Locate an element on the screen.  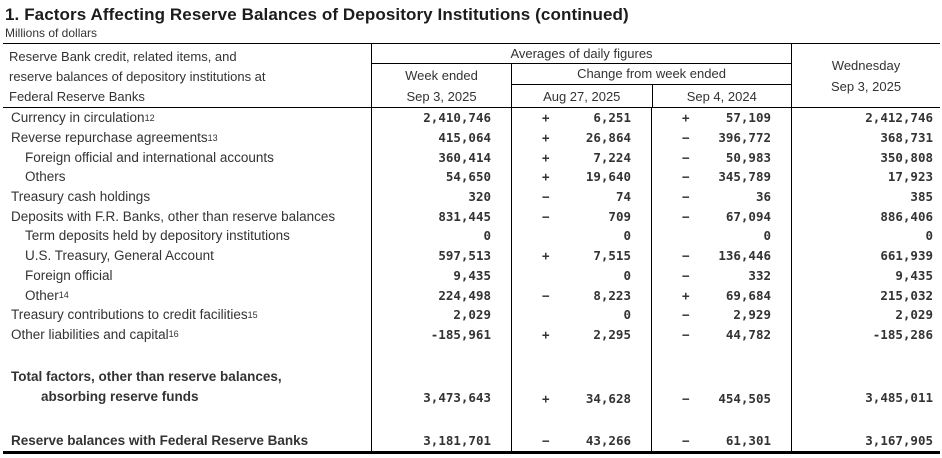
week-ended-value: 831,445 is located at coordinates (441, 216).